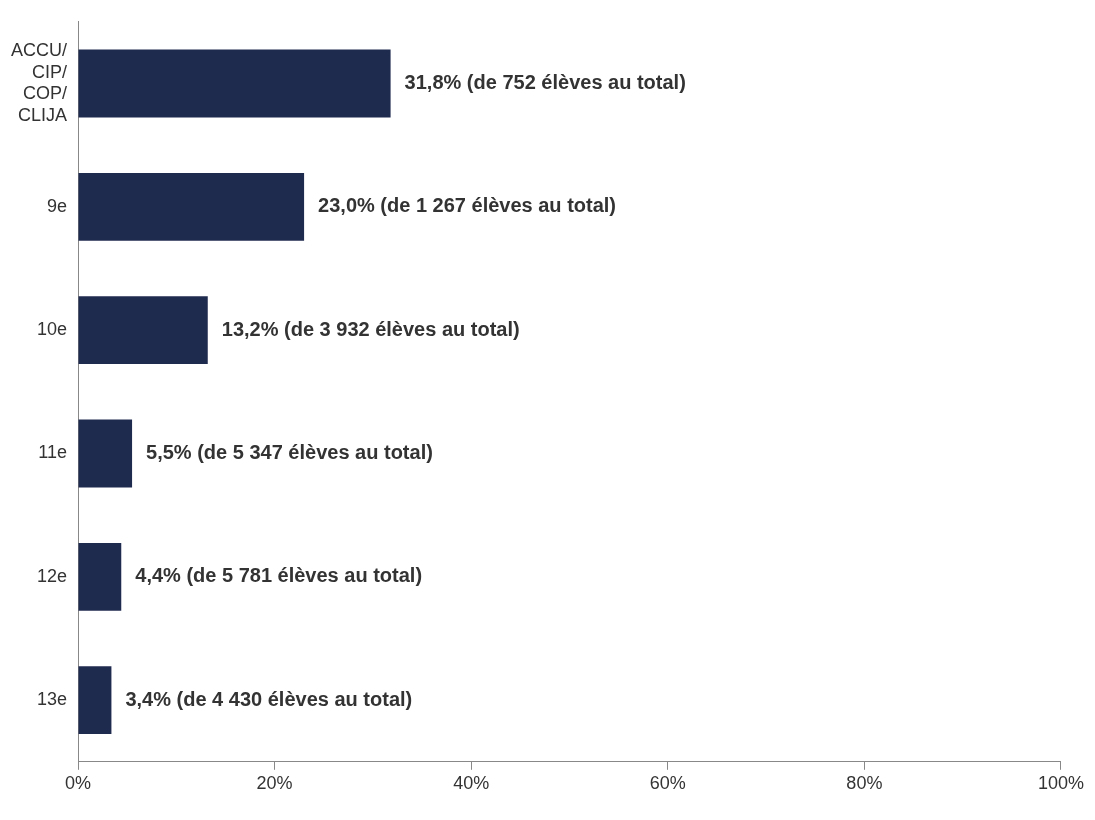 The height and width of the screenshot is (820, 1095). What do you see at coordinates (471, 782) in the screenshot?
I see `x-tick-label: 40%` at bounding box center [471, 782].